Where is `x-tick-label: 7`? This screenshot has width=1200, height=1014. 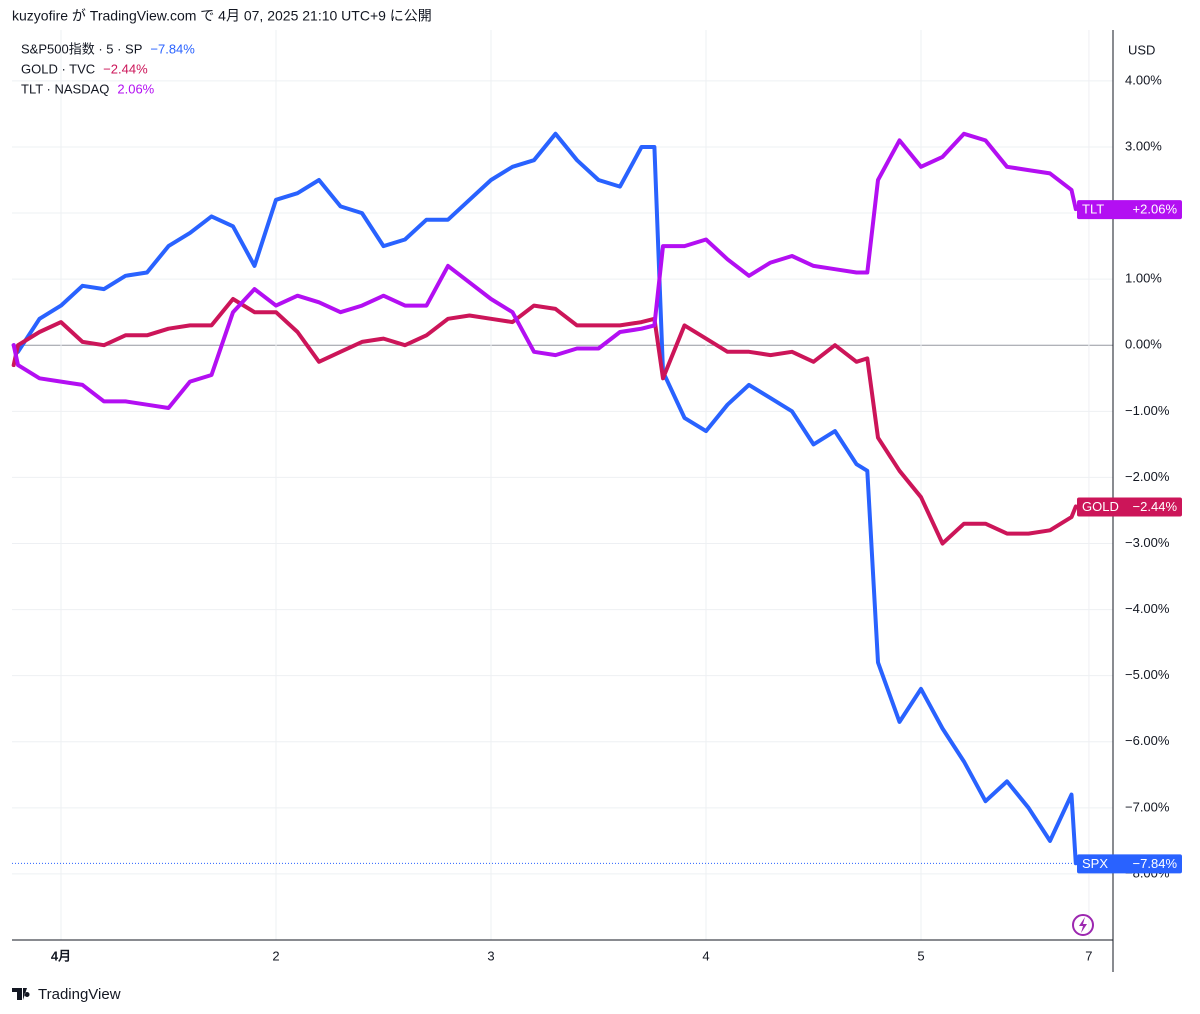
x-tick-label: 7 is located at coordinates (1088, 955).